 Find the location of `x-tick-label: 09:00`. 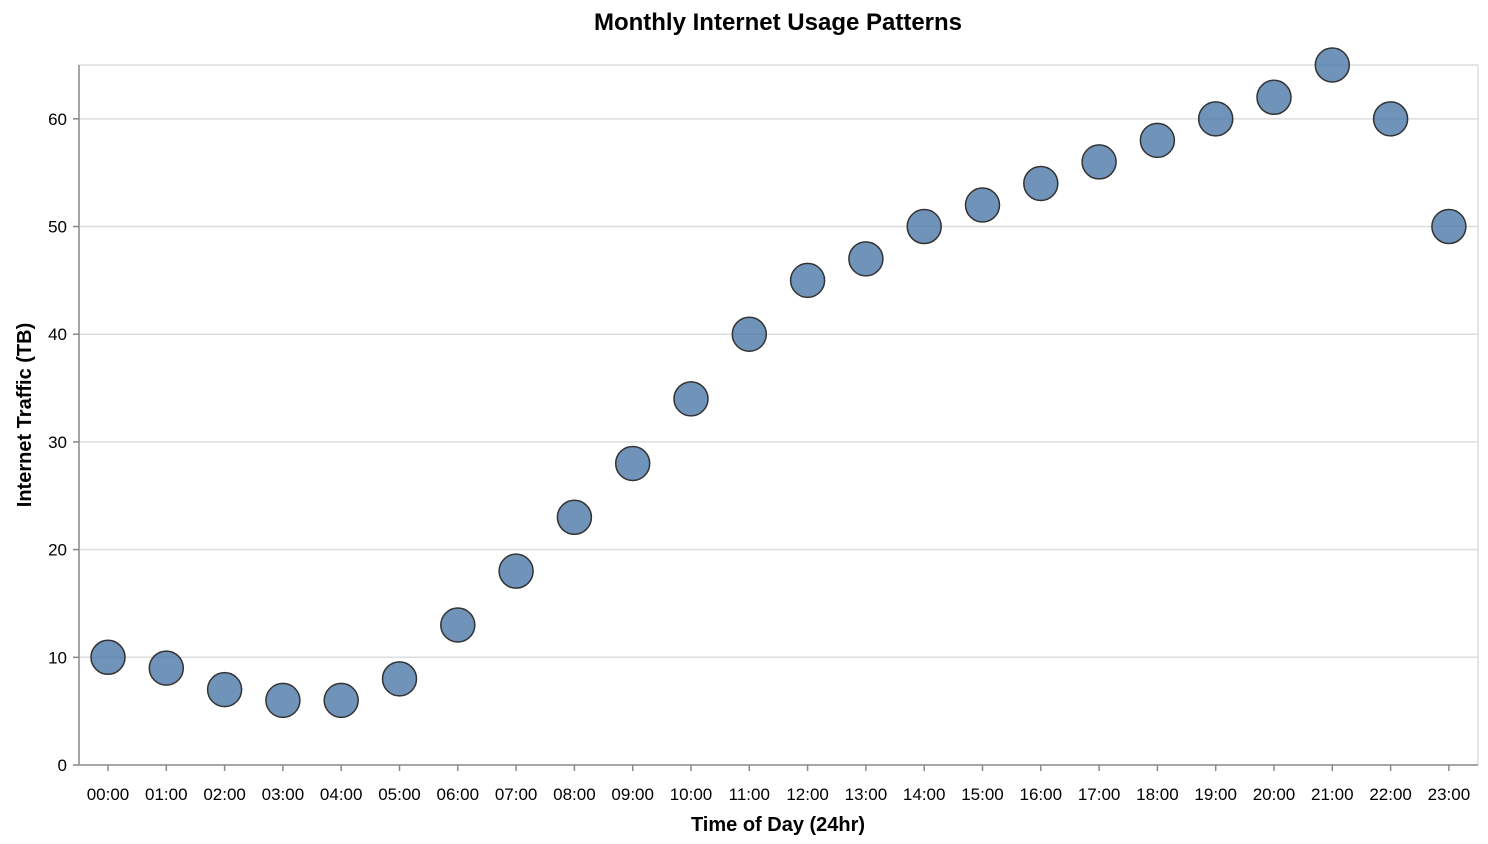

x-tick-label: 09:00 is located at coordinates (632, 794).